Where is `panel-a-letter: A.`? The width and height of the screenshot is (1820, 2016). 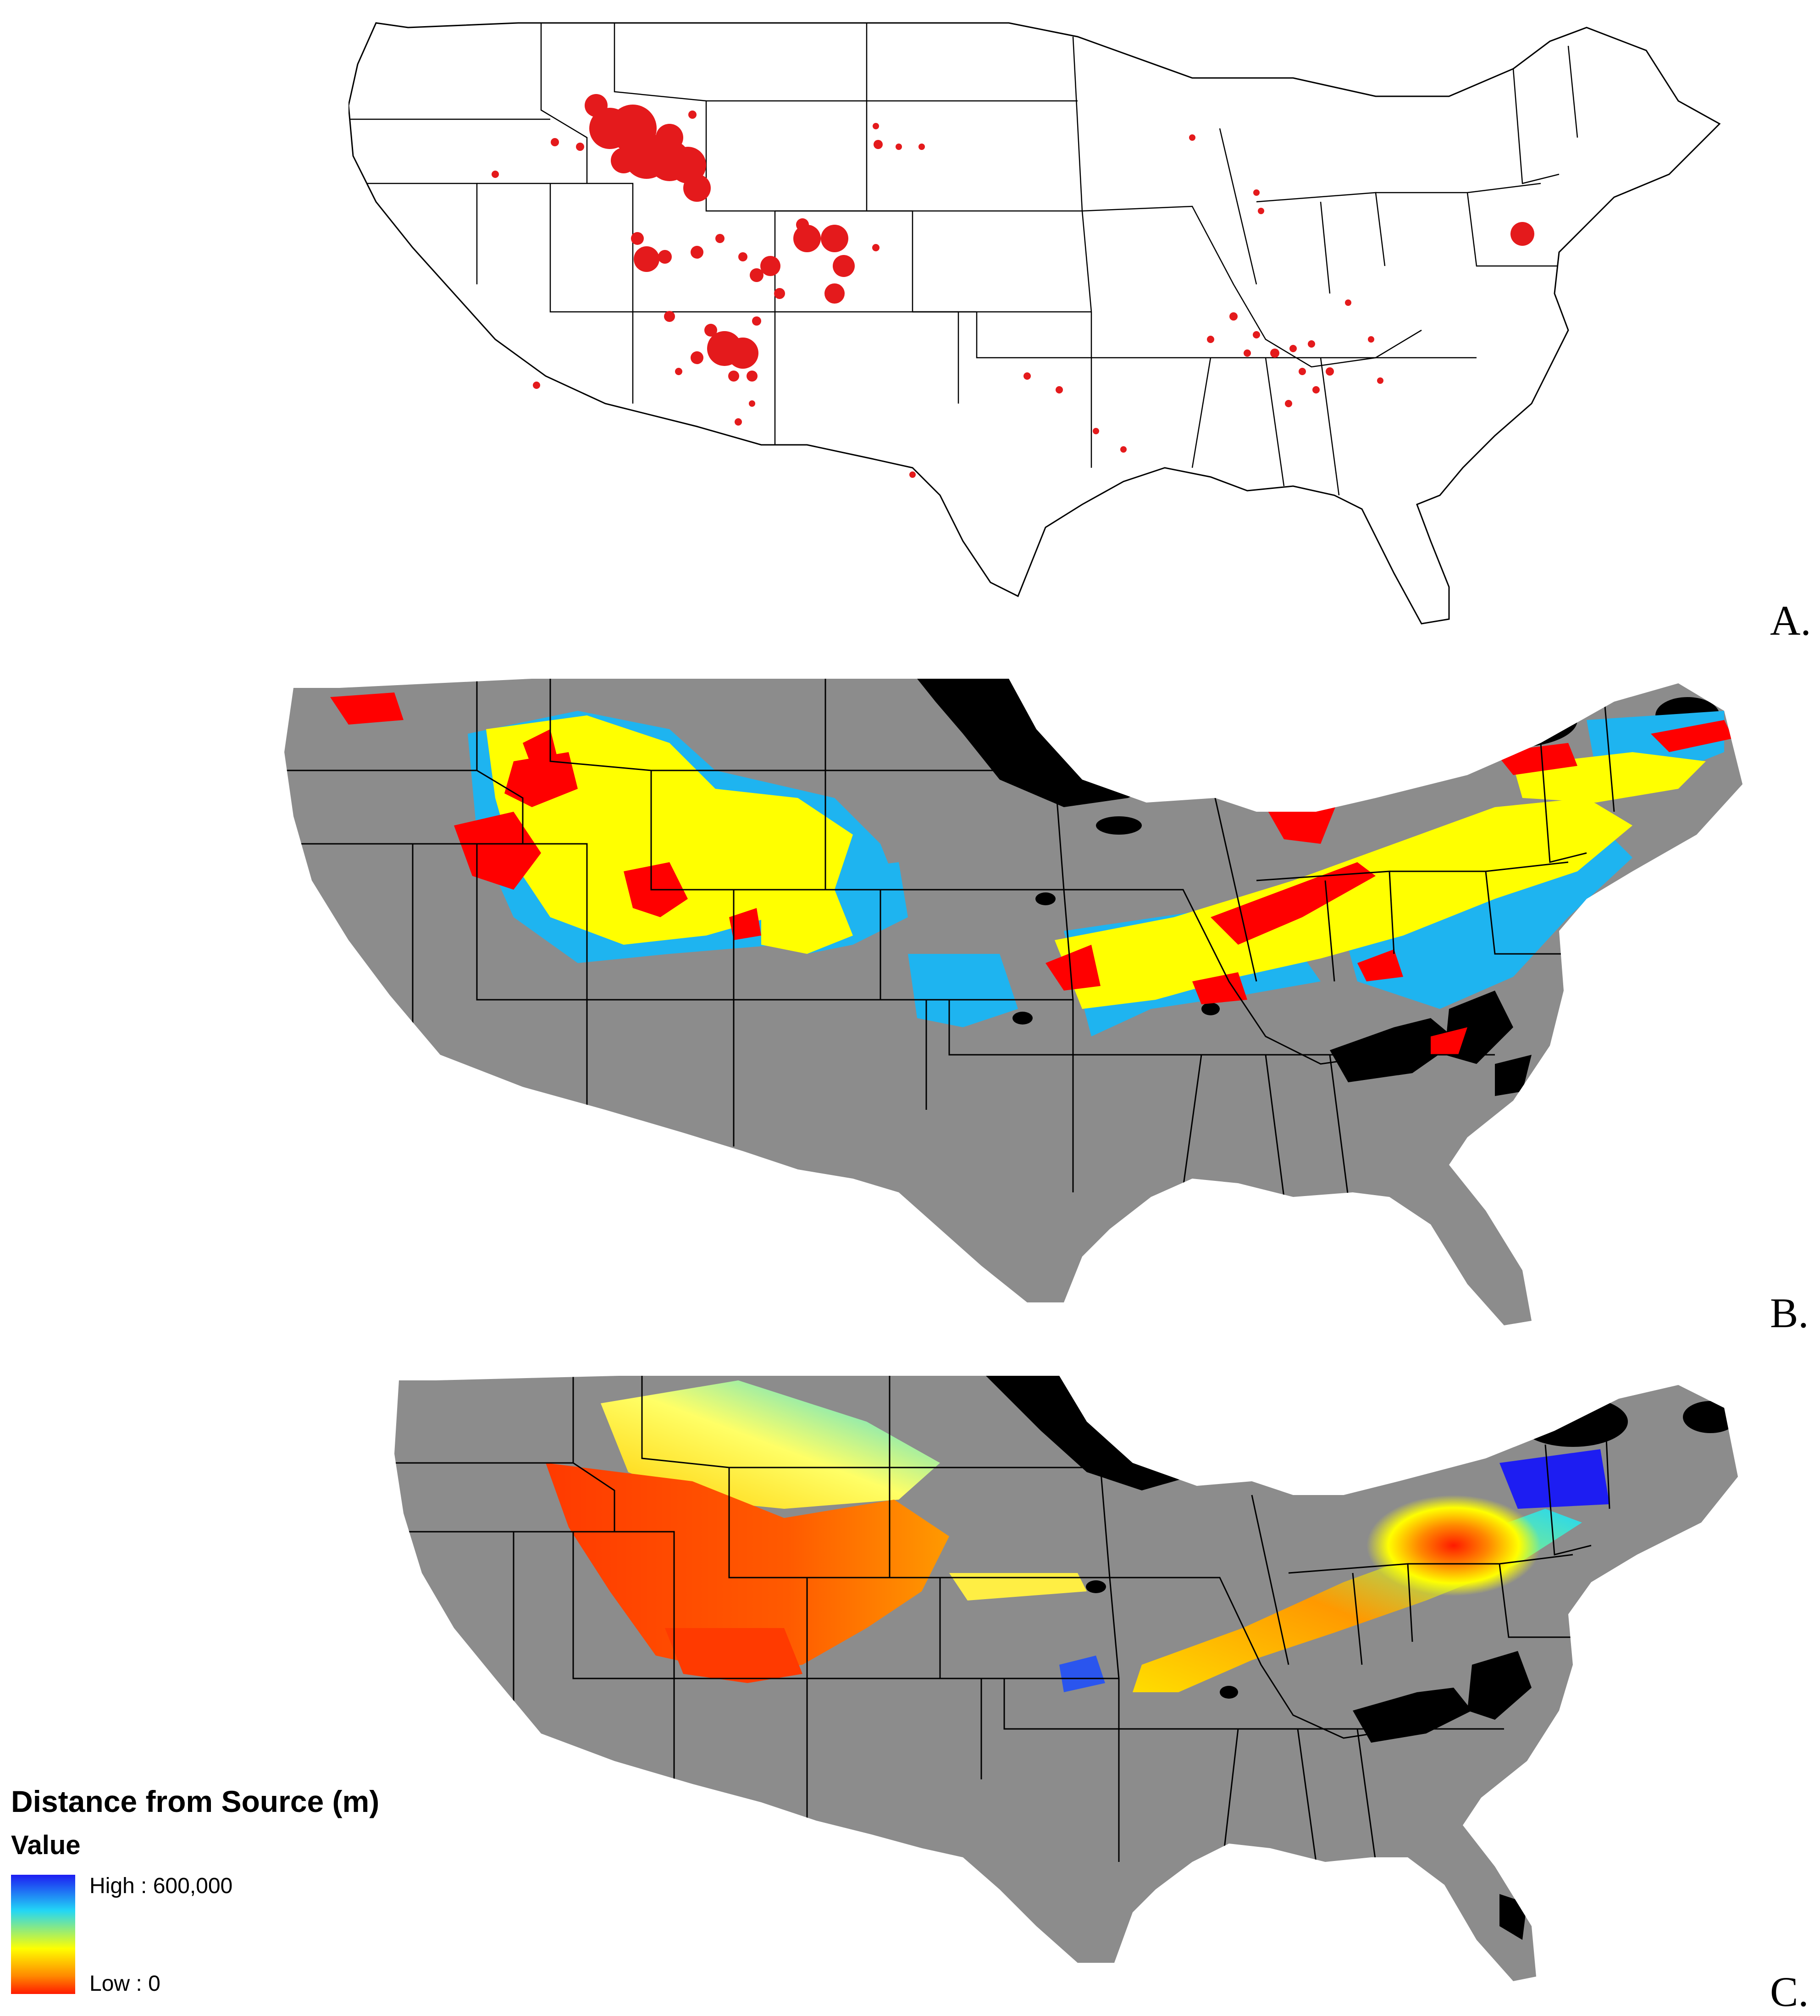 panel-a-letter: A. is located at coordinates (1790, 620).